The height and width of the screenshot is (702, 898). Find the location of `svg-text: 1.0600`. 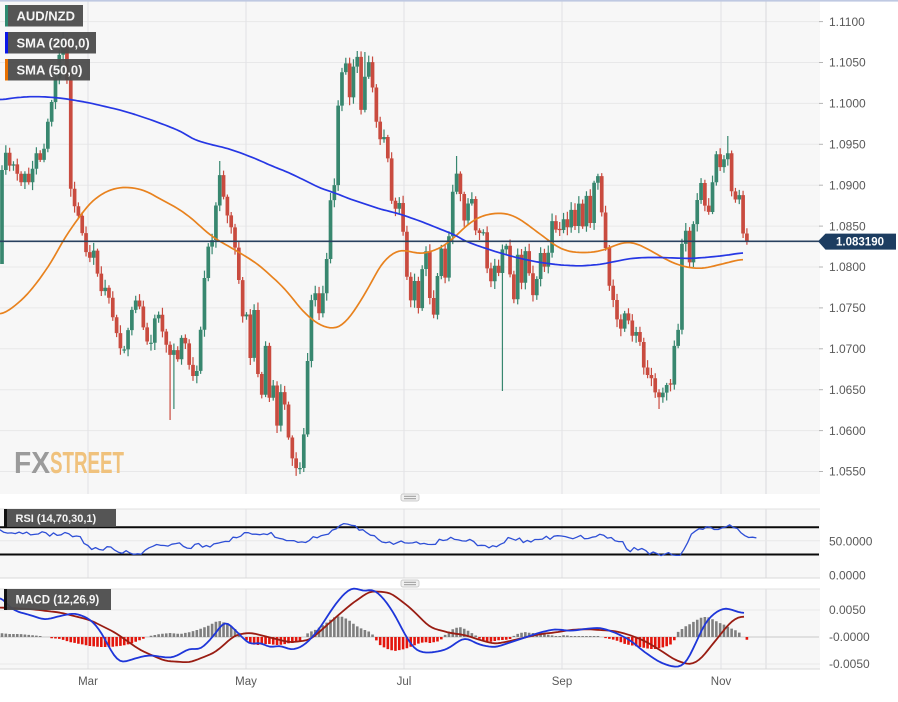

svg-text: 1.0600 is located at coordinates (847, 431).